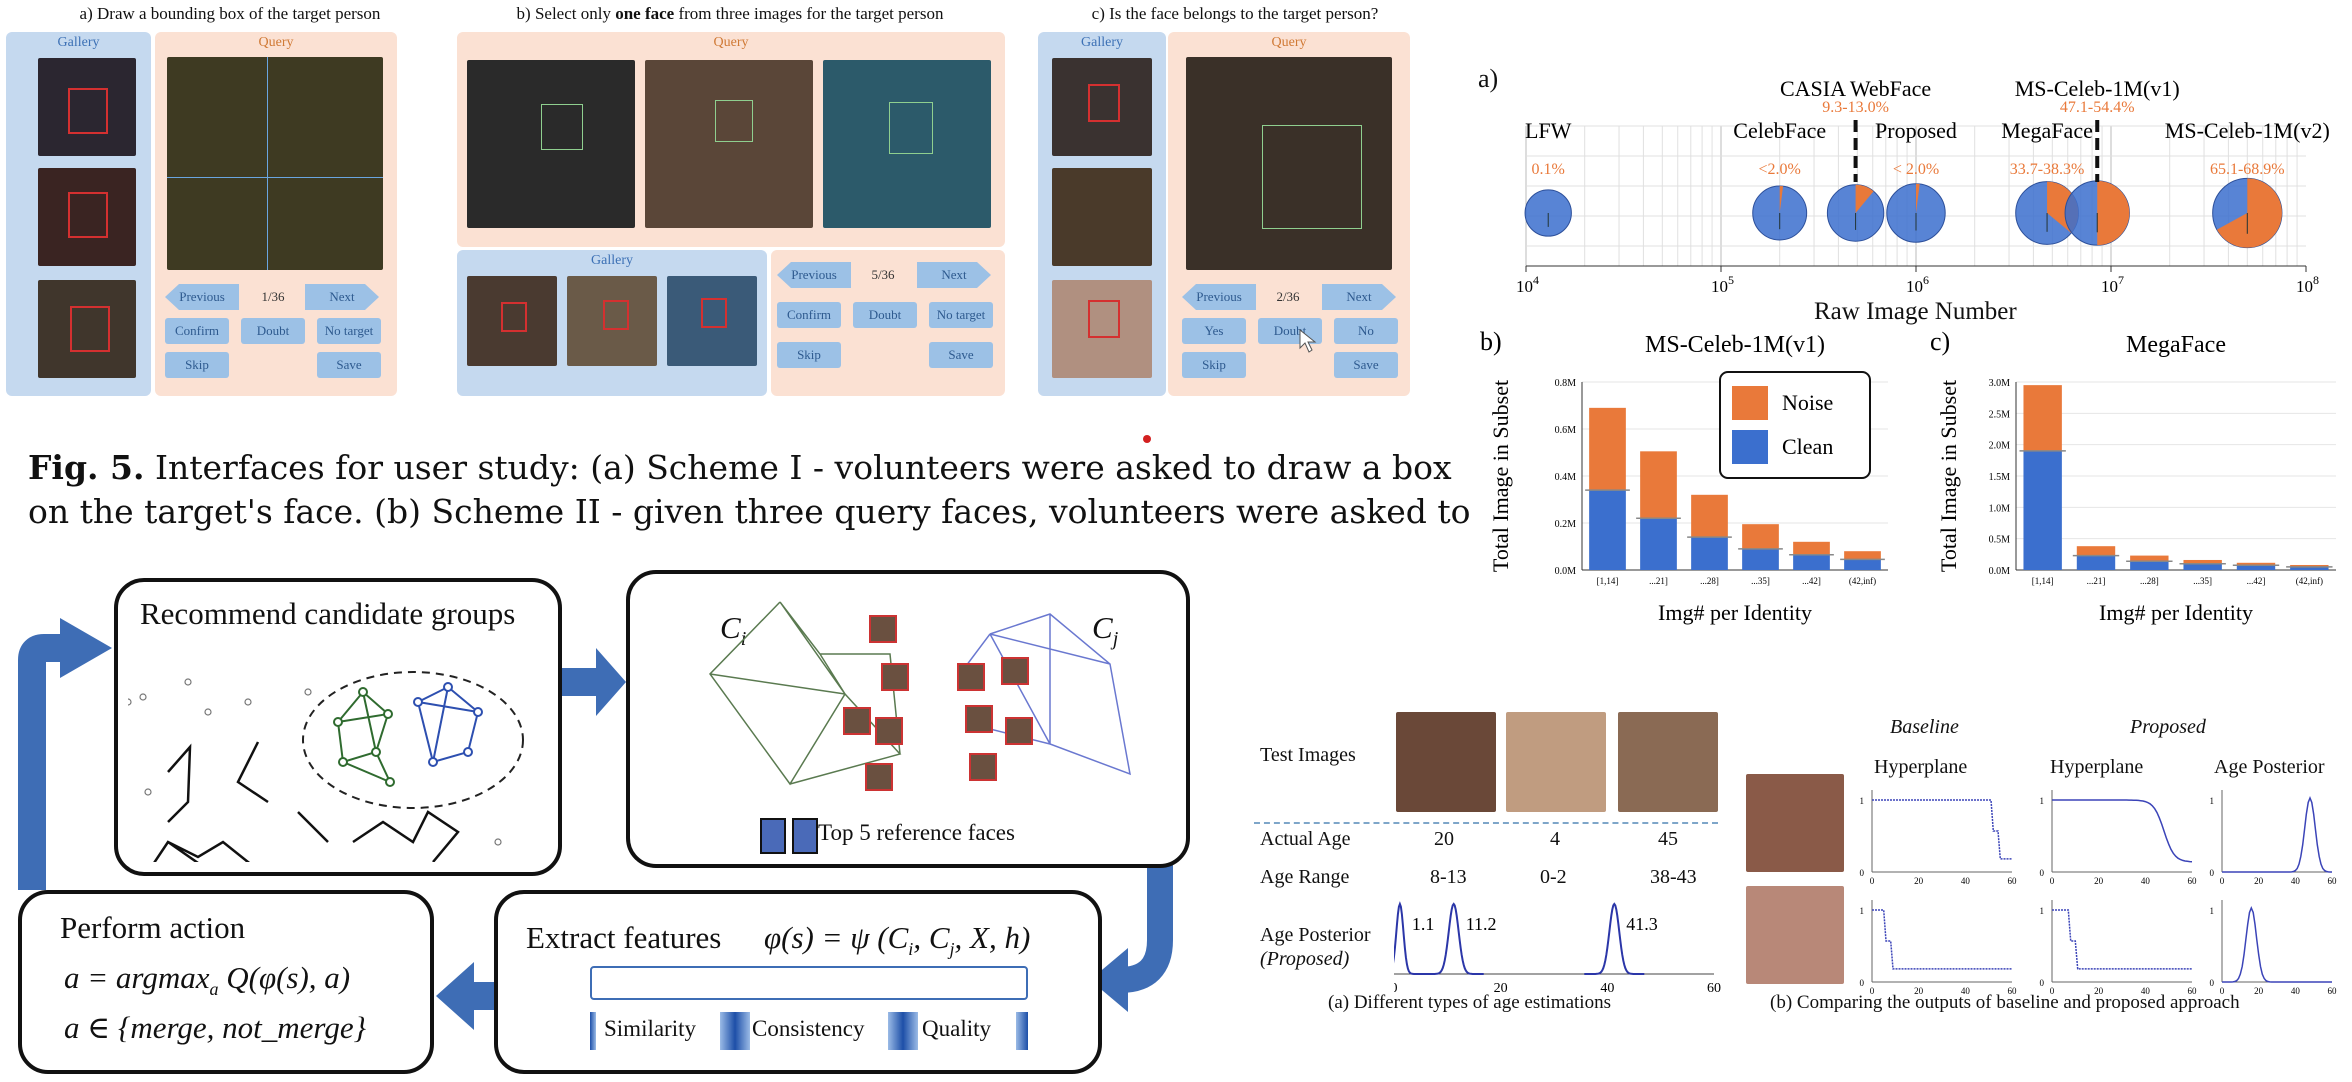  Describe the element at coordinates (897, 940) in the screenshot. I see `feature-equation: φ(s) = ψ (Ci, Cj, X, h)` at that location.